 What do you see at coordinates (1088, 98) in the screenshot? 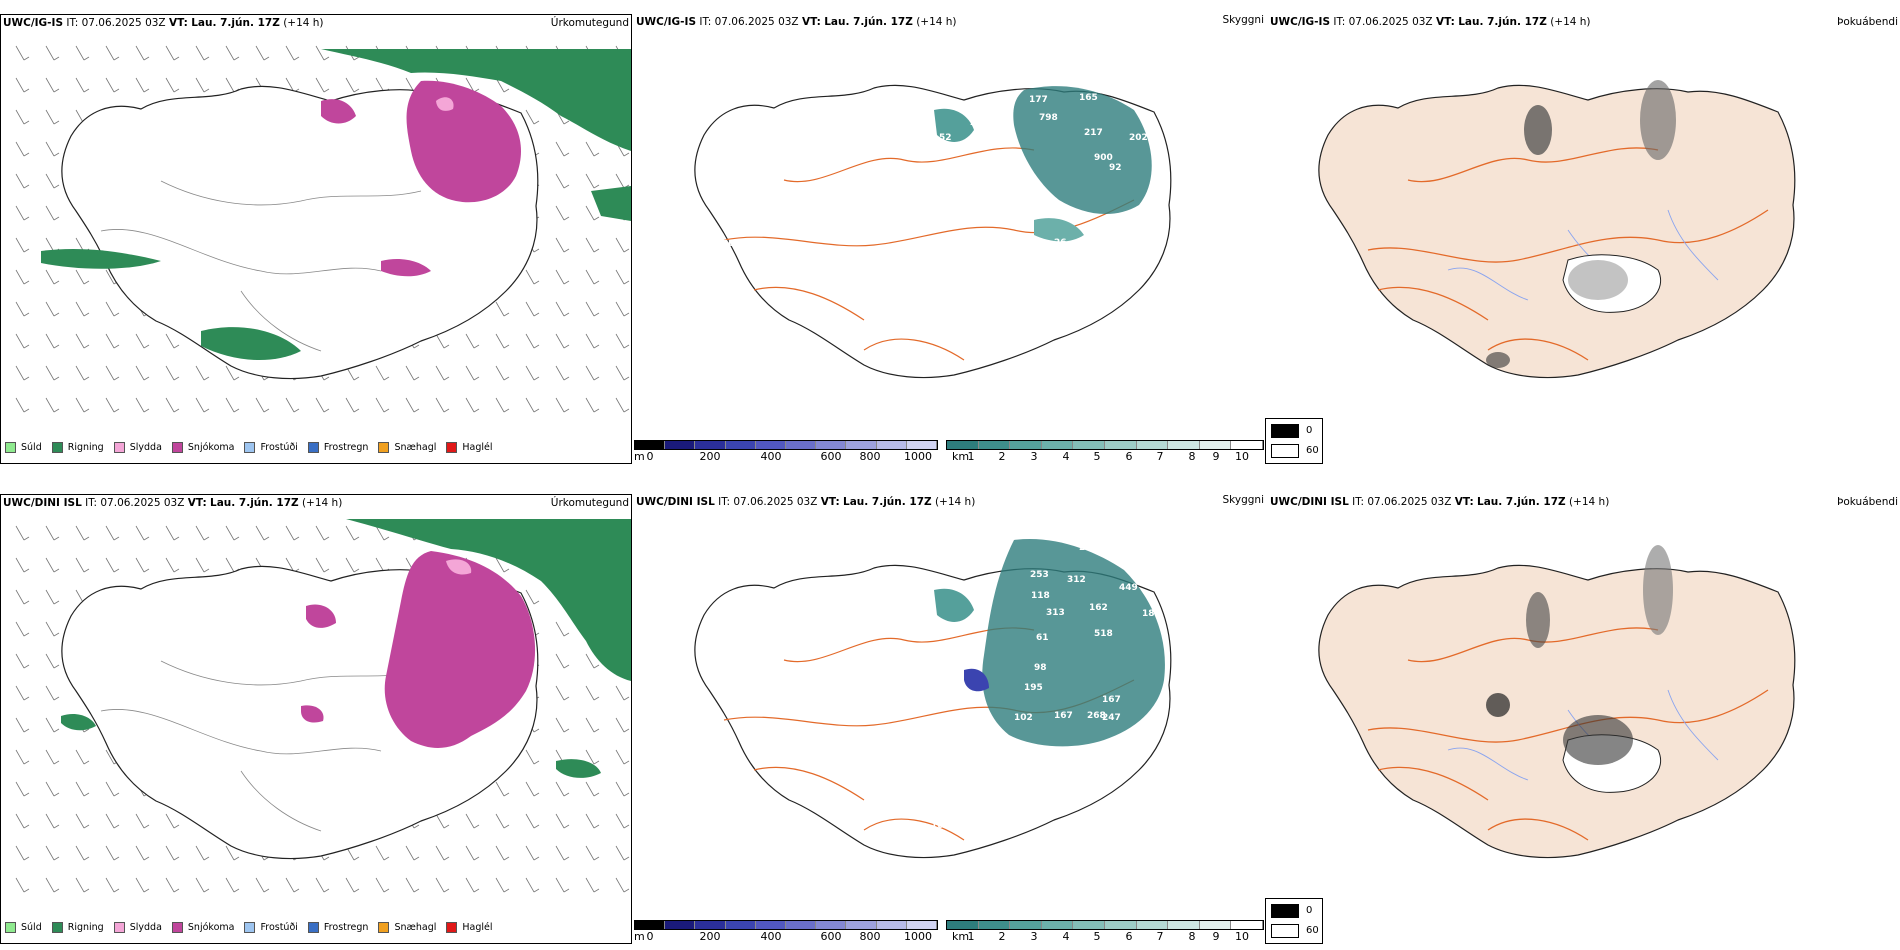
I see `cloud-label: 165` at bounding box center [1088, 98].